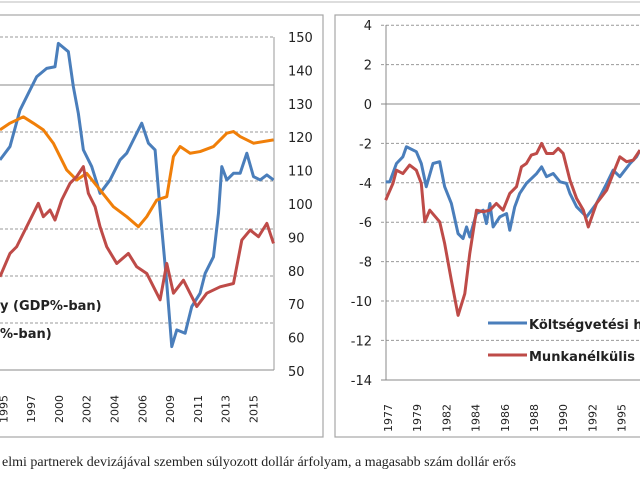 This screenshot has height=480, width=640. What do you see at coordinates (254, 409) in the screenshot?
I see `x-tick-label: 2015` at bounding box center [254, 409].